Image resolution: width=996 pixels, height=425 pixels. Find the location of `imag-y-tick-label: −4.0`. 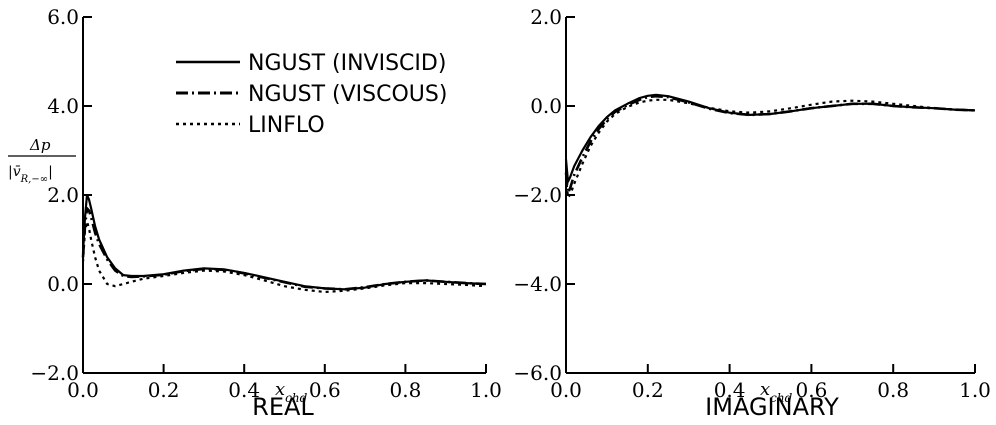

imag-y-tick-label: −4.0 is located at coordinates (537, 284).